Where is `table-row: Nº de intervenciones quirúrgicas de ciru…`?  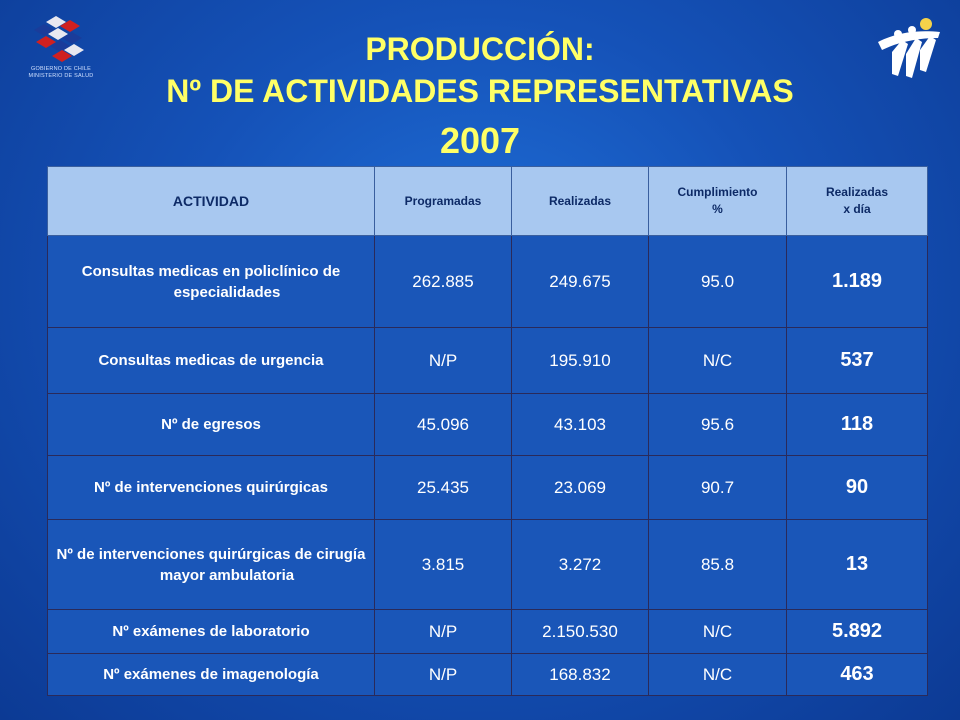
table-row: Nº de intervenciones quirúrgicas de ciru… is located at coordinates (487, 564).